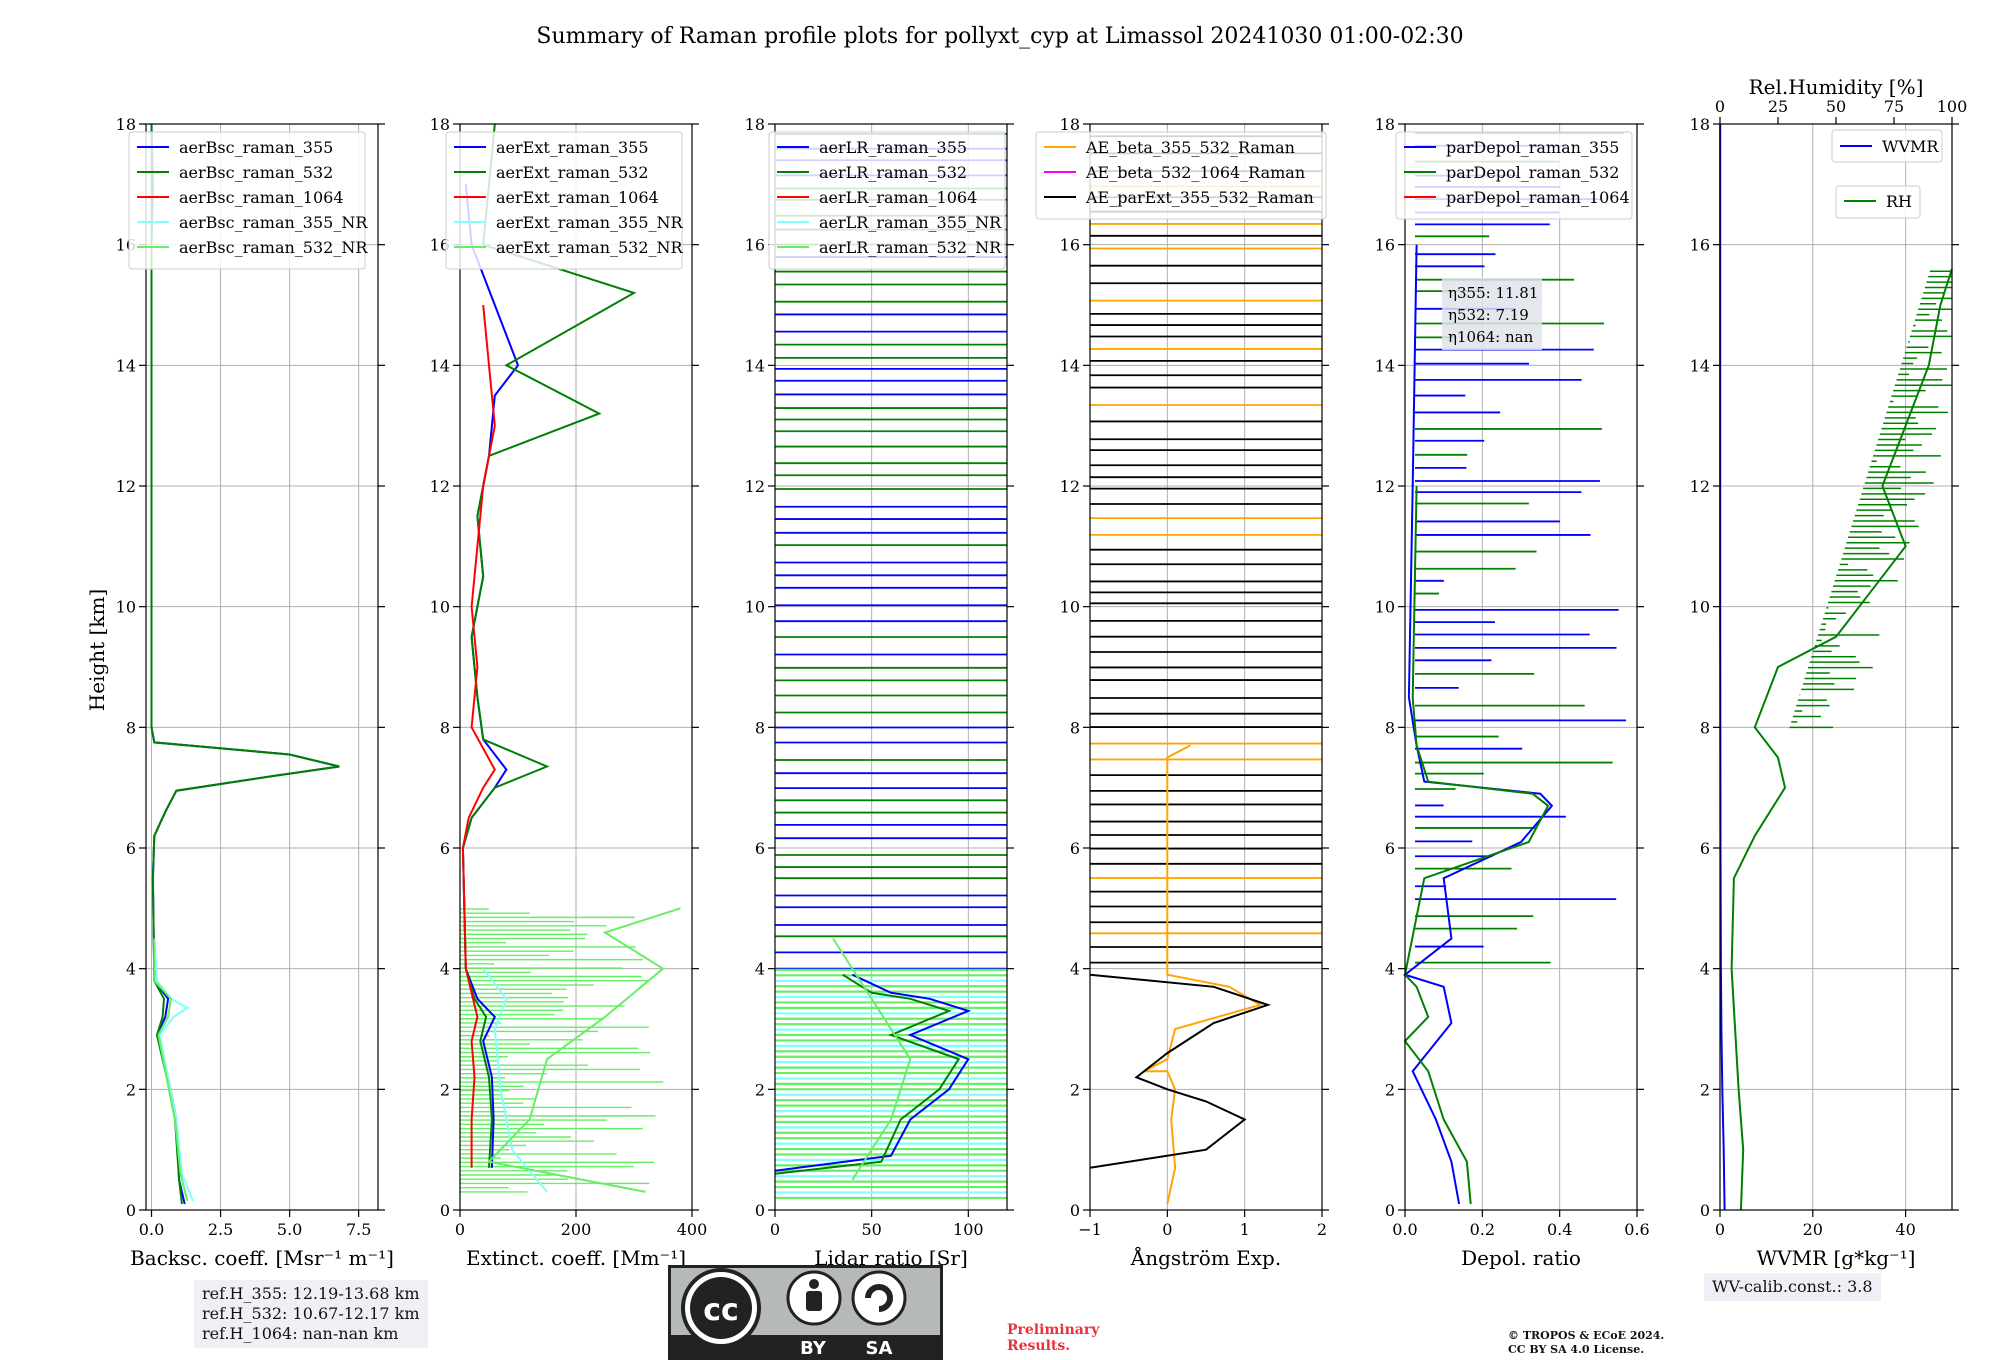 This screenshot has height=1360, width=2000. What do you see at coordinates (1492, 314) in the screenshot?
I see `eta-annotation: η355: 11.81 η532: 7.19 η1064: nan` at bounding box center [1492, 314].